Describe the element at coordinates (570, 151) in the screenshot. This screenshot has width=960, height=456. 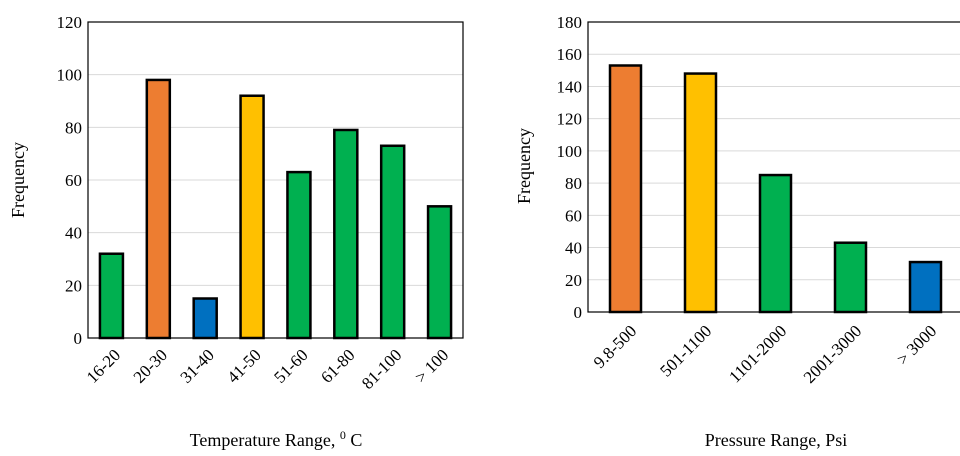
I see `pressure-y-tick-label: 100` at that location.